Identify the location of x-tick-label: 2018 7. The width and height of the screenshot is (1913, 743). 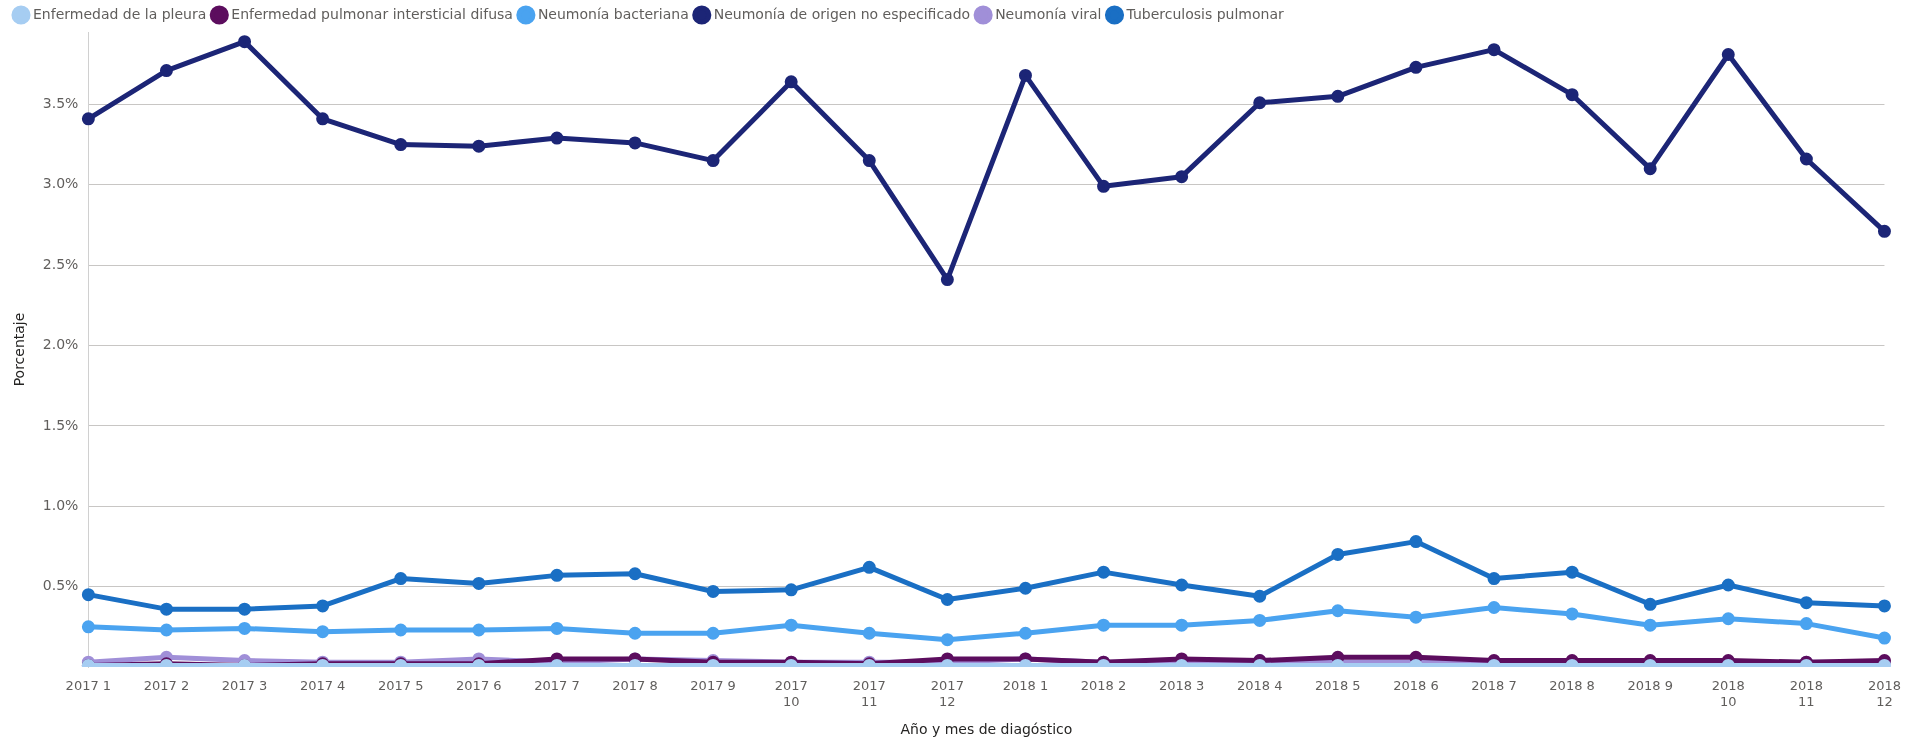
(1494, 686).